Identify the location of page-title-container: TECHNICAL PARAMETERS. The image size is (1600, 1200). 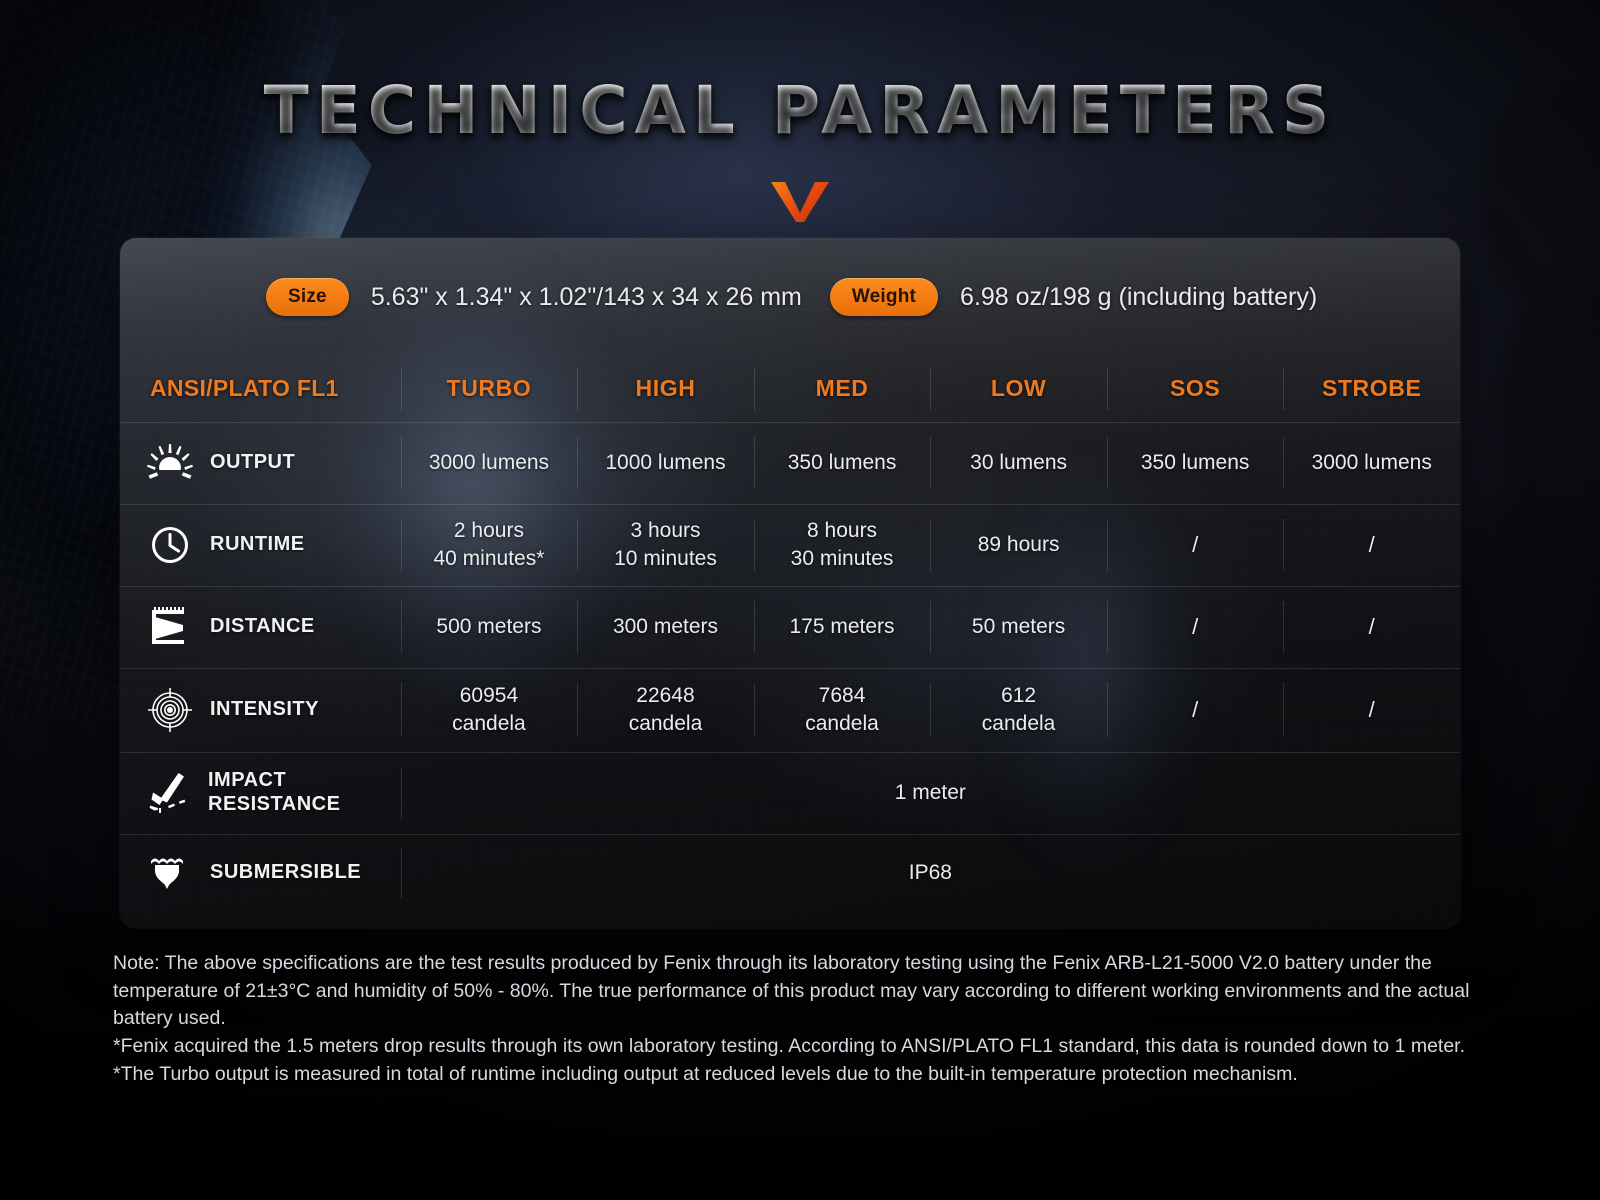
(800, 111).